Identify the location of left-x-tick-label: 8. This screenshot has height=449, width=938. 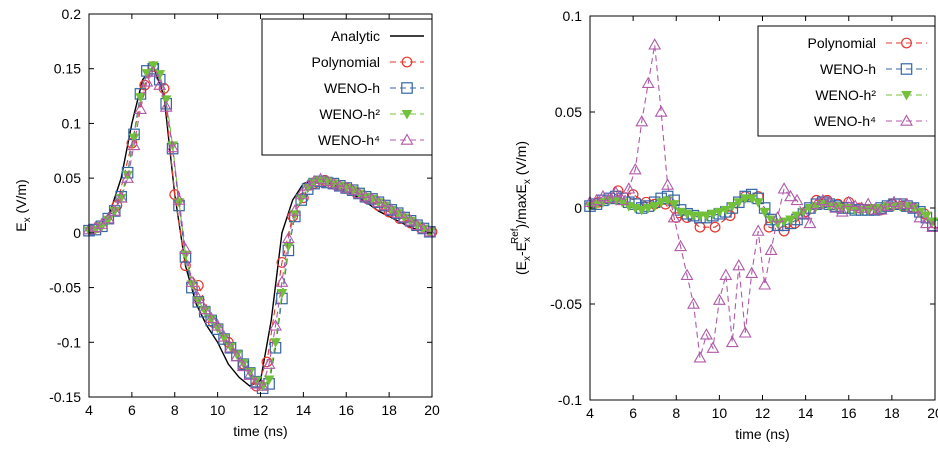
(175, 410).